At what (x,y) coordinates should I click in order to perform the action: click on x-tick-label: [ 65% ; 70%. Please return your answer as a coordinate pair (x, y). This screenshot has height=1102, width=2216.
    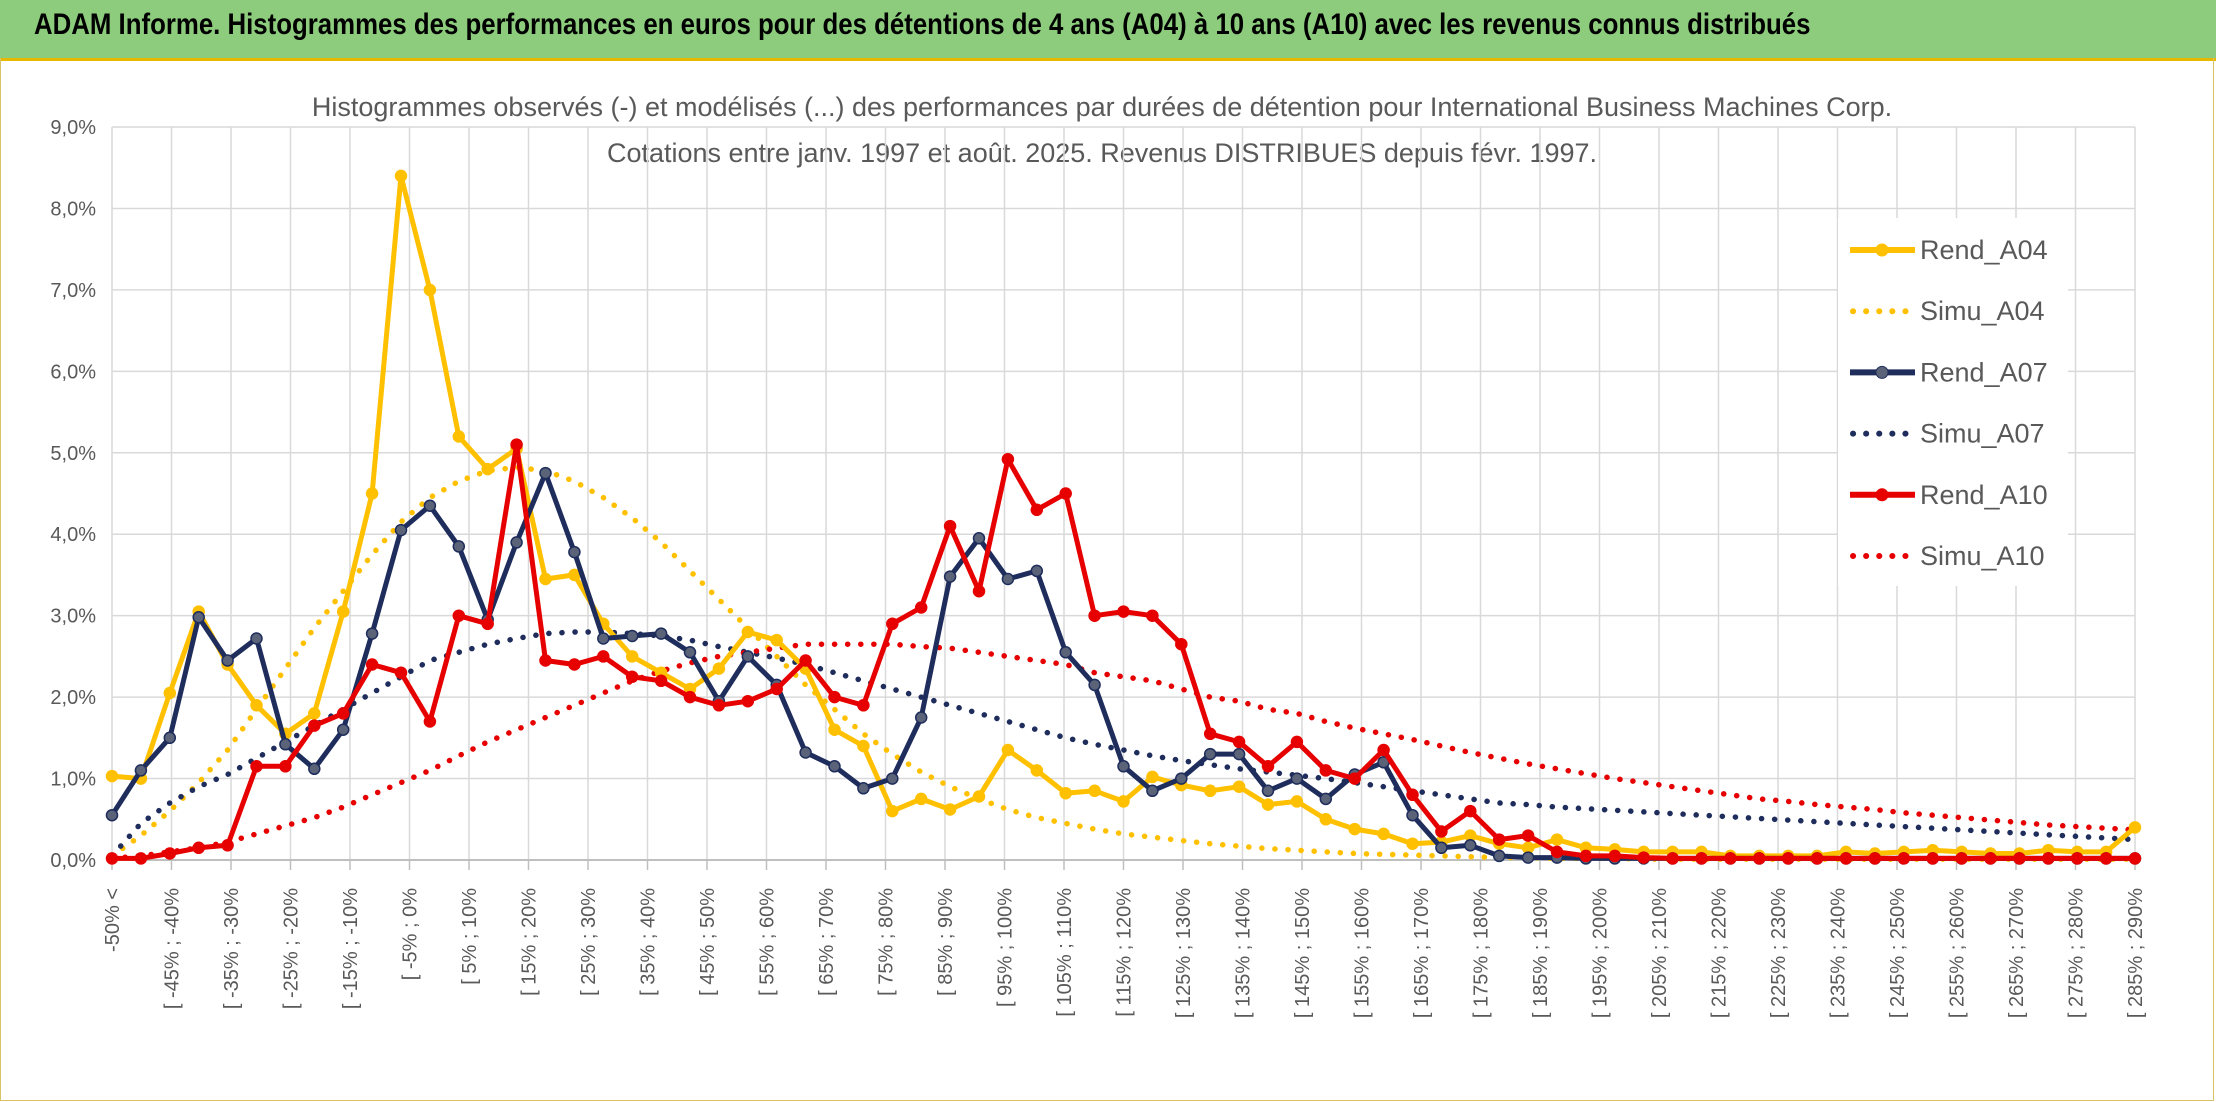
    Looking at the image, I should click on (827, 942).